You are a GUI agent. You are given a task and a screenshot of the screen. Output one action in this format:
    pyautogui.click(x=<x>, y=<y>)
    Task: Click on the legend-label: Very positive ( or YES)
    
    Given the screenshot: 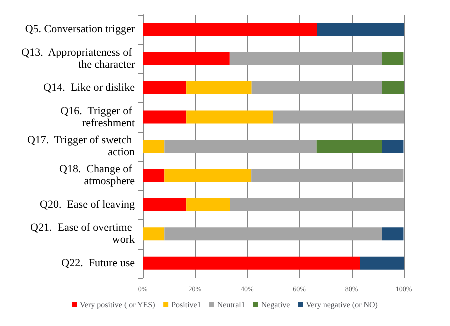 What is the action you would take?
    pyautogui.click(x=118, y=305)
    